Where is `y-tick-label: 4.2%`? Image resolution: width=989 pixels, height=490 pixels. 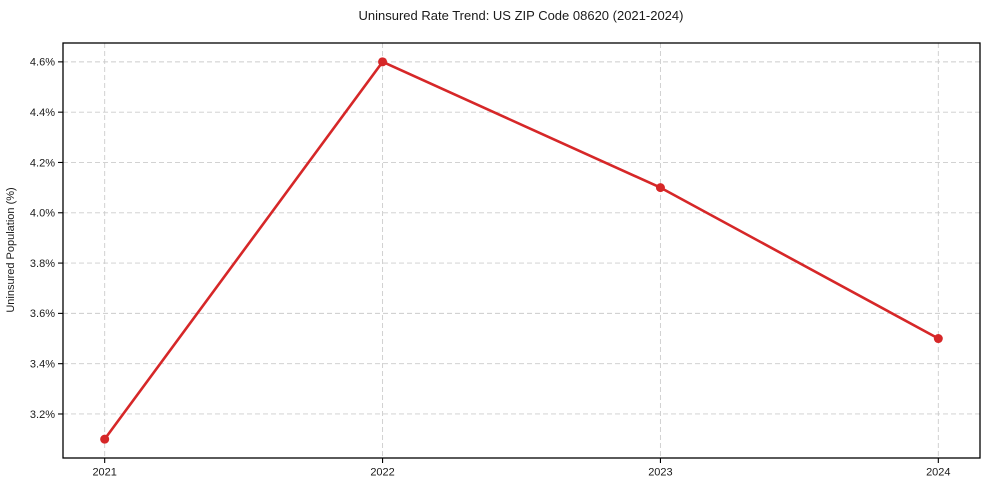
y-tick-label: 4.2% is located at coordinates (42, 163).